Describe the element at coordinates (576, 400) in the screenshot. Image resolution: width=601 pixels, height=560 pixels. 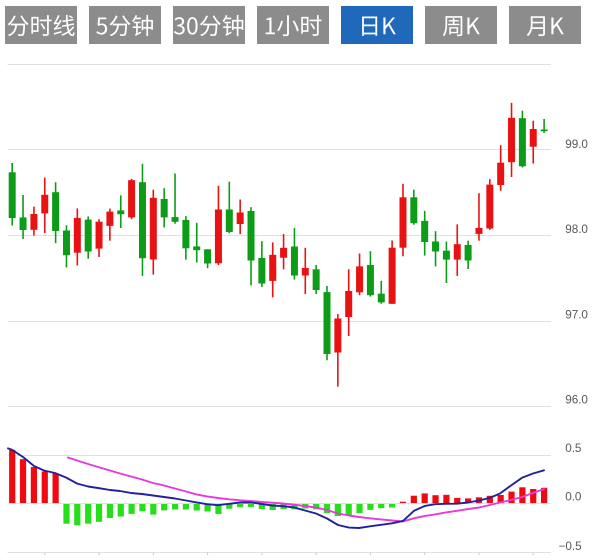
I see `svg-text: 96.0` at that location.